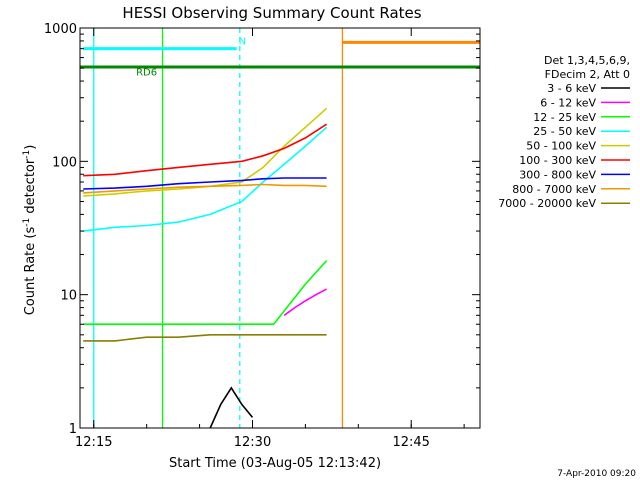 The height and width of the screenshot is (480, 640). I want to click on y-axis-label-mid: detector, so click(30, 188).